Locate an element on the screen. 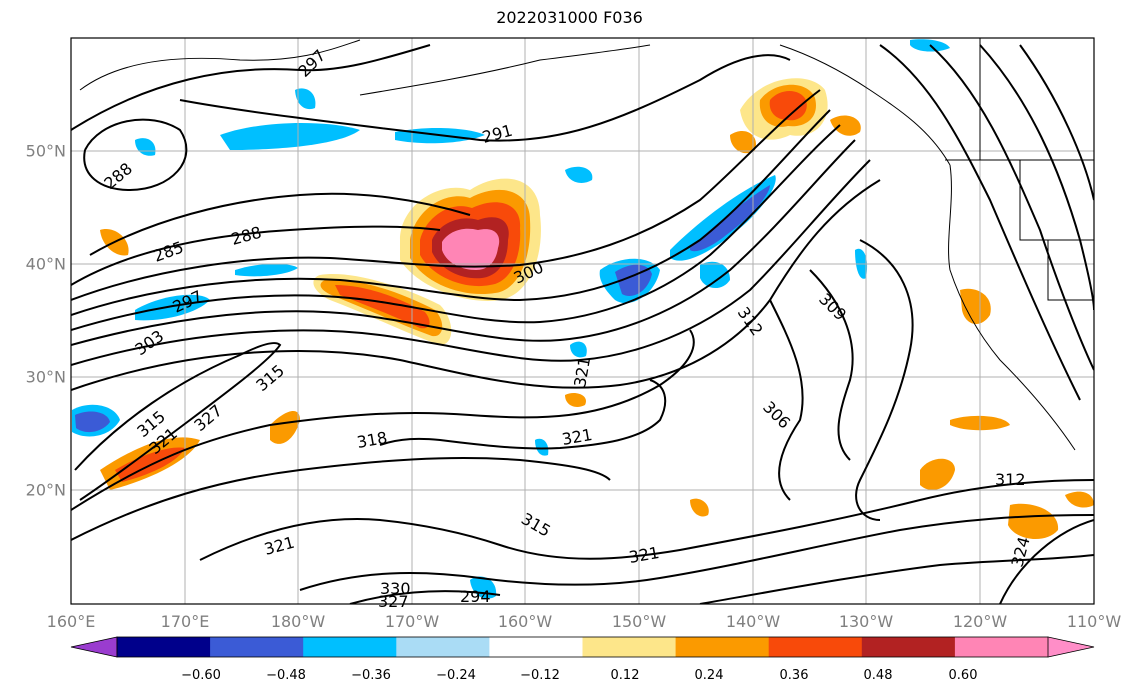 The width and height of the screenshot is (1139, 696). contour-label: 330 is located at coordinates (395, 588).